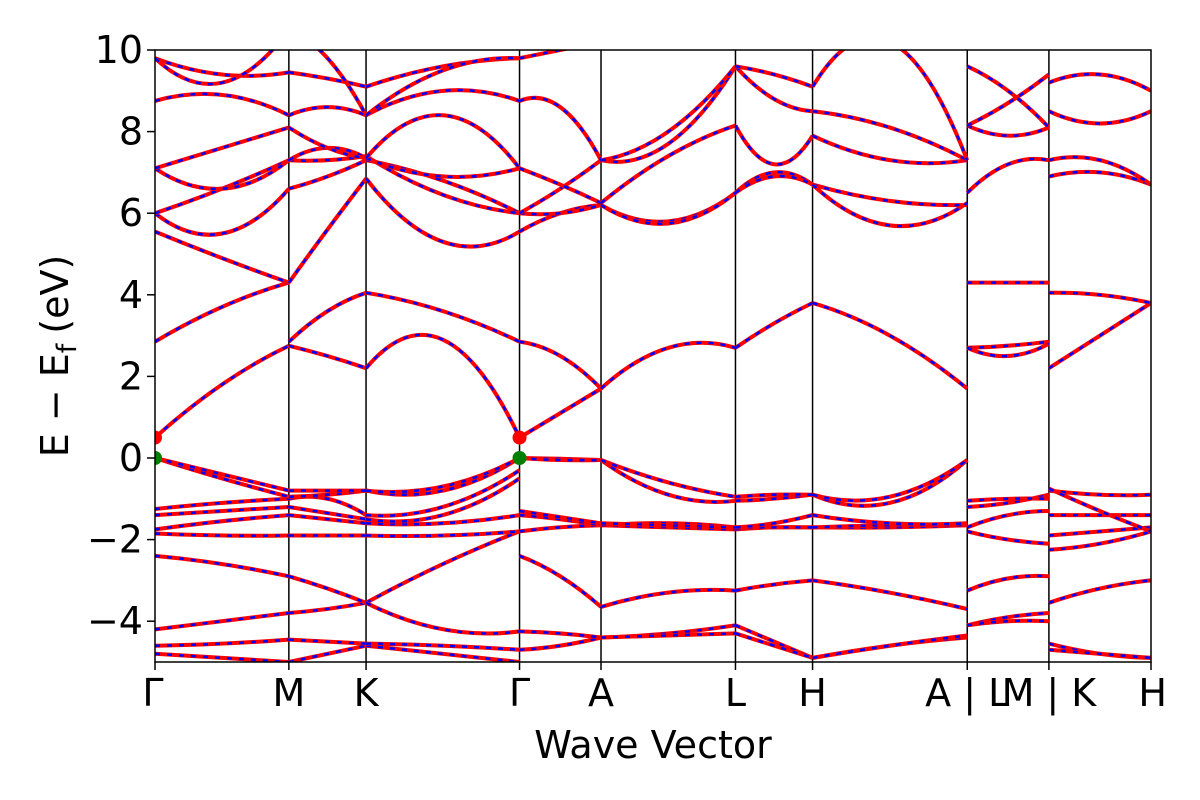 The image size is (1200, 800). What do you see at coordinates (131, 213) in the screenshot?
I see `y-tick-label: 6` at bounding box center [131, 213].